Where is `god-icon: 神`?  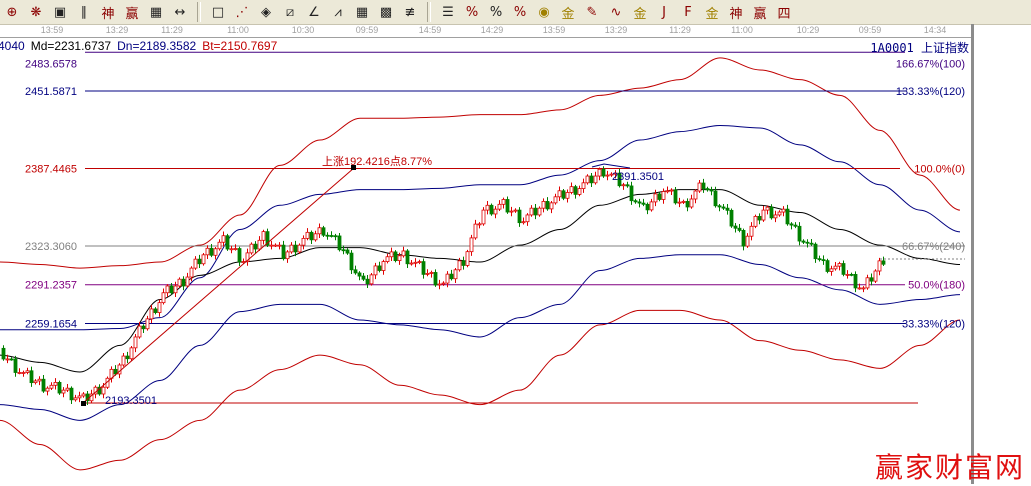 god-icon: 神 is located at coordinates (108, 14).